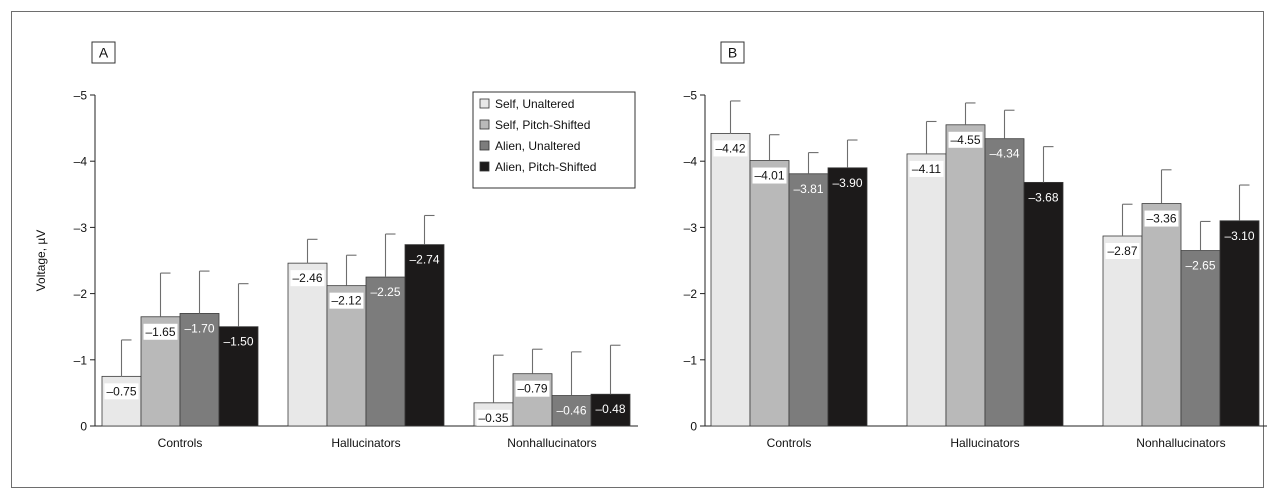 This screenshot has width=1276, height=499. I want to click on panel-label: B, so click(732, 53).